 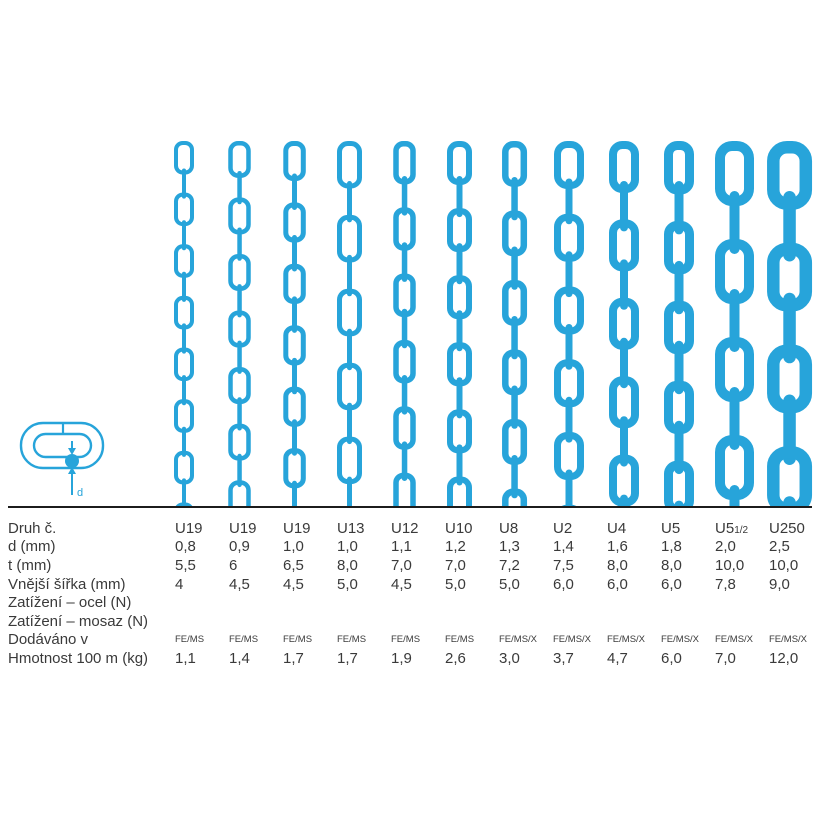 What do you see at coordinates (617, 547) in the screenshot?
I see `cell-d-col9: 1,6` at bounding box center [617, 547].